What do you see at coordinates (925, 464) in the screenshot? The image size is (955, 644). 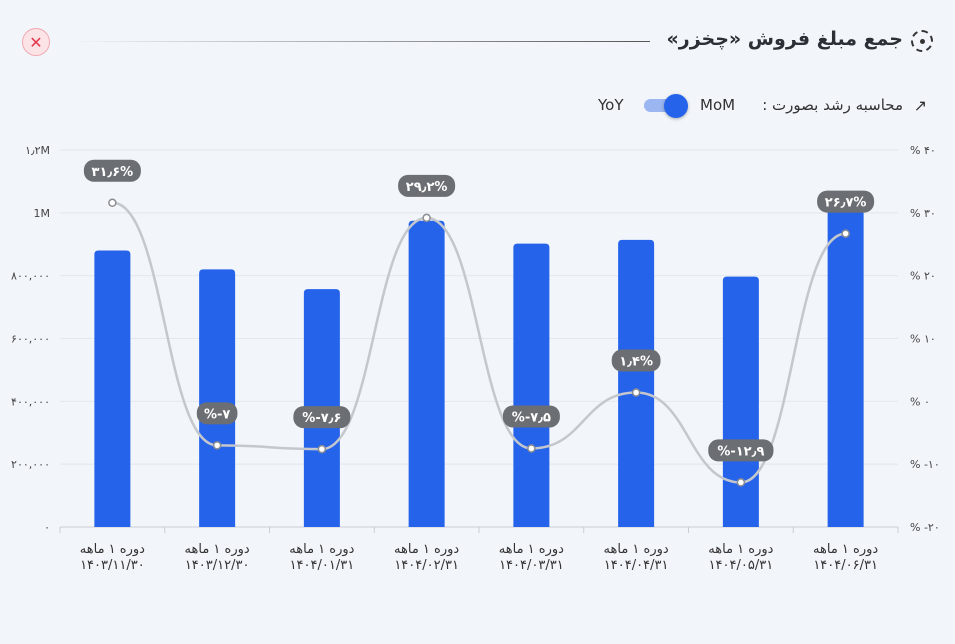 I see `y-tick-right: % -۱۰` at bounding box center [925, 464].